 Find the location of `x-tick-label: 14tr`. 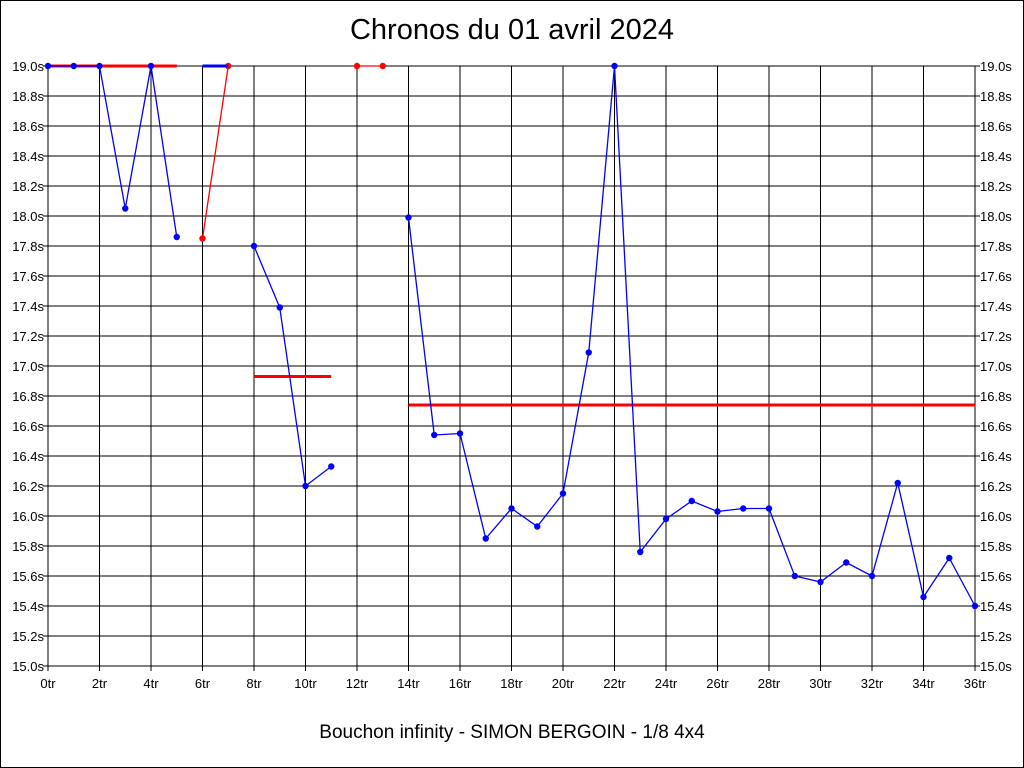

x-tick-label: 14tr is located at coordinates (408, 683).